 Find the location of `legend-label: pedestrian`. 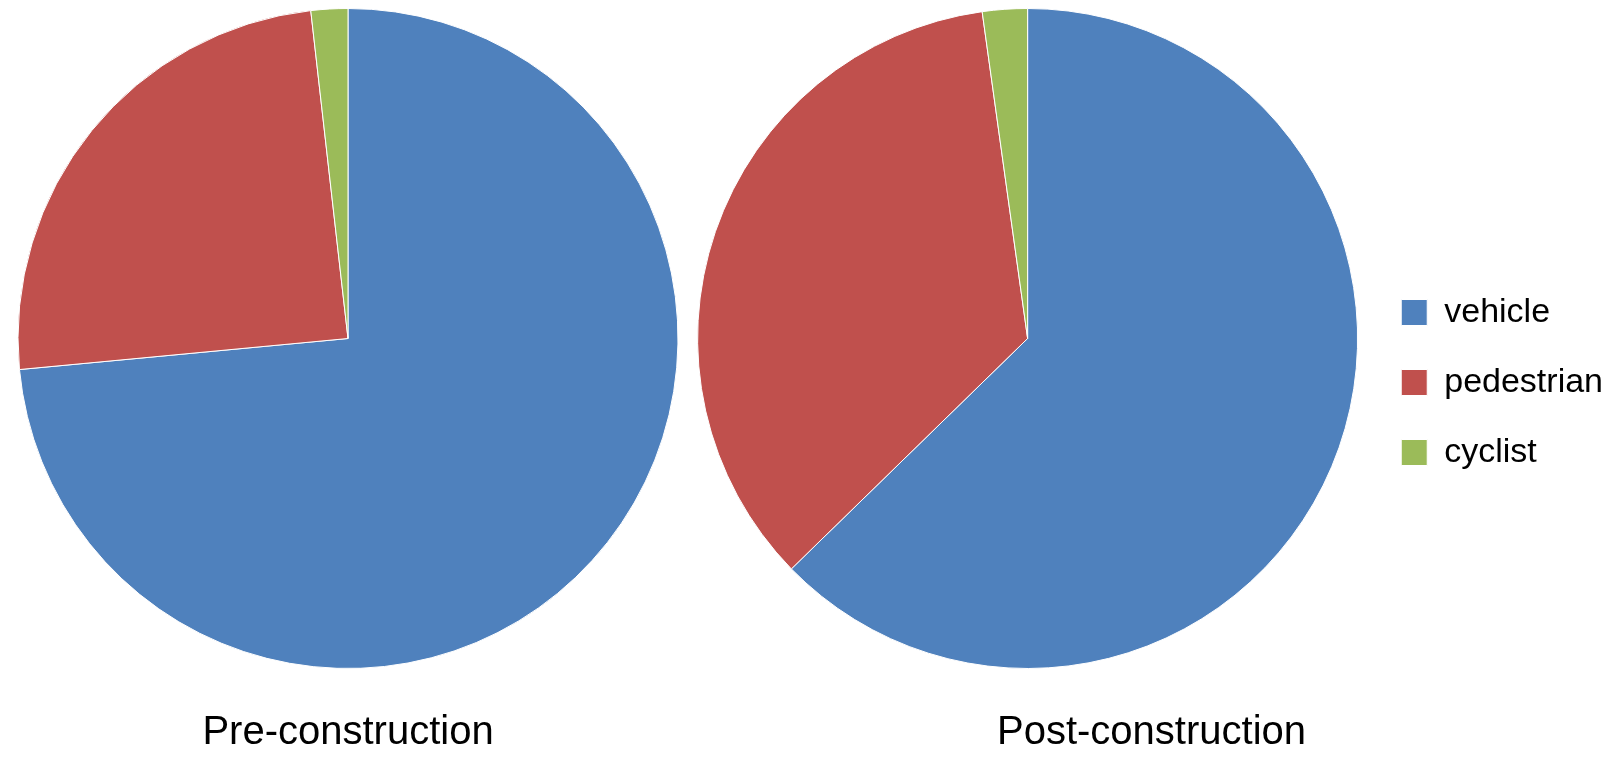

legend-label: pedestrian is located at coordinates (1523, 379).